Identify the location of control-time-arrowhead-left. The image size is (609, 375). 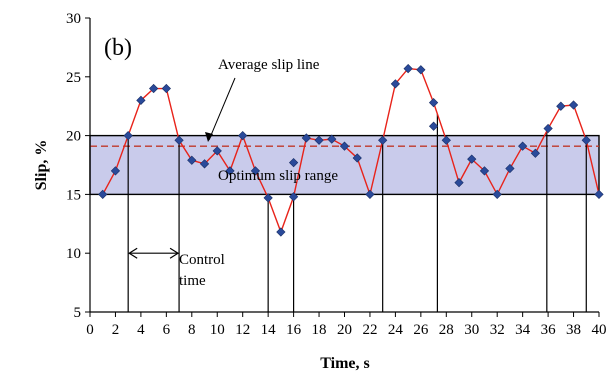
(133, 253).